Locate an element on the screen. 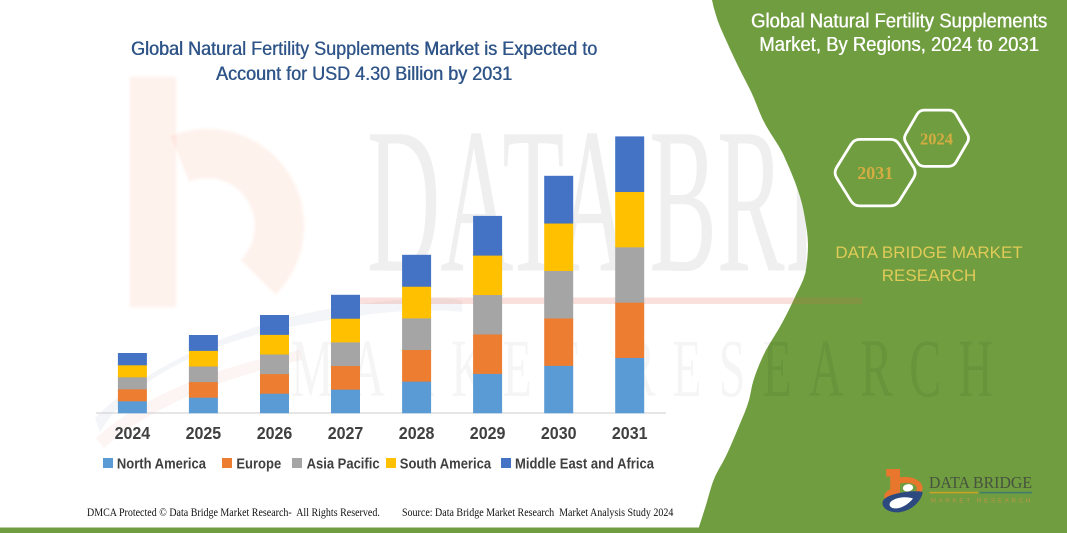 The width and height of the screenshot is (1067, 533). svg-text: 2031 is located at coordinates (875, 173).